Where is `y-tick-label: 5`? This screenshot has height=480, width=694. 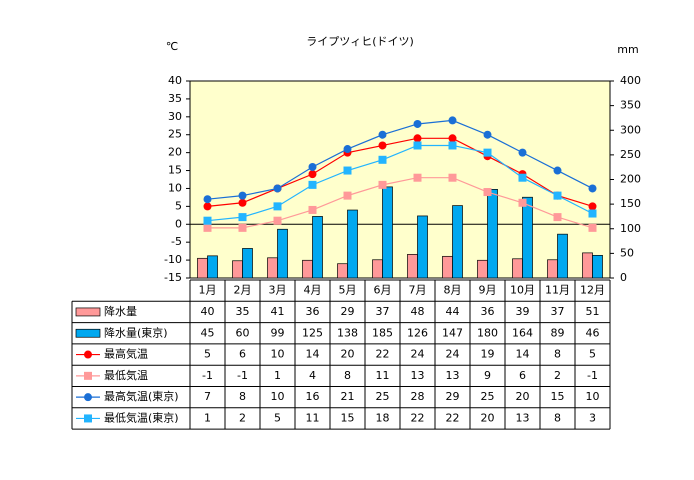 y-tick-label: 5 is located at coordinates (178, 205).